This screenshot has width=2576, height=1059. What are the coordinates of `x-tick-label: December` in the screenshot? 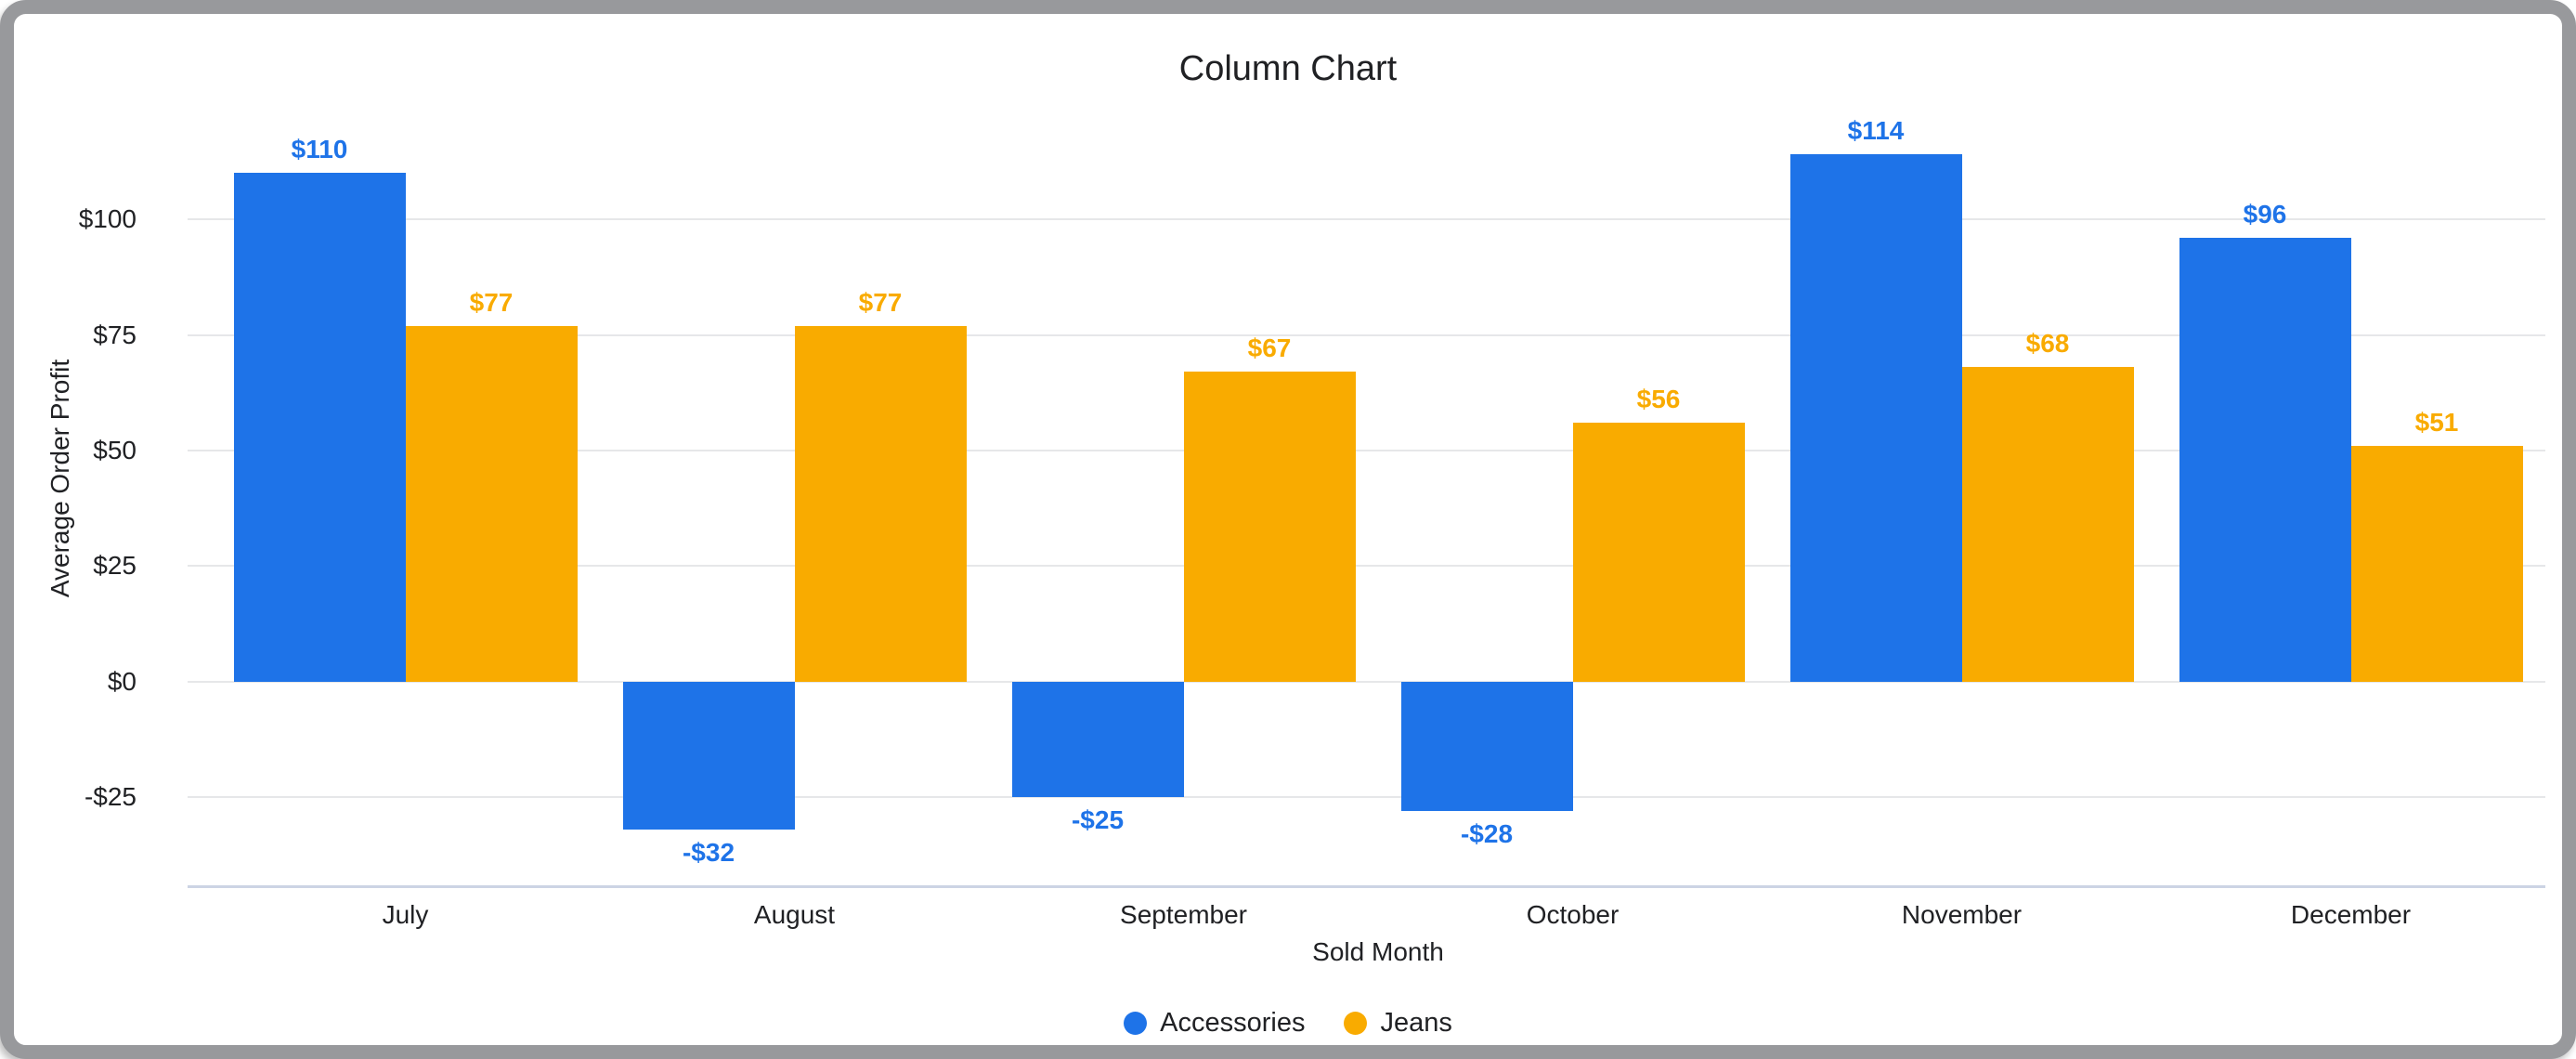 It's located at (2351, 914).